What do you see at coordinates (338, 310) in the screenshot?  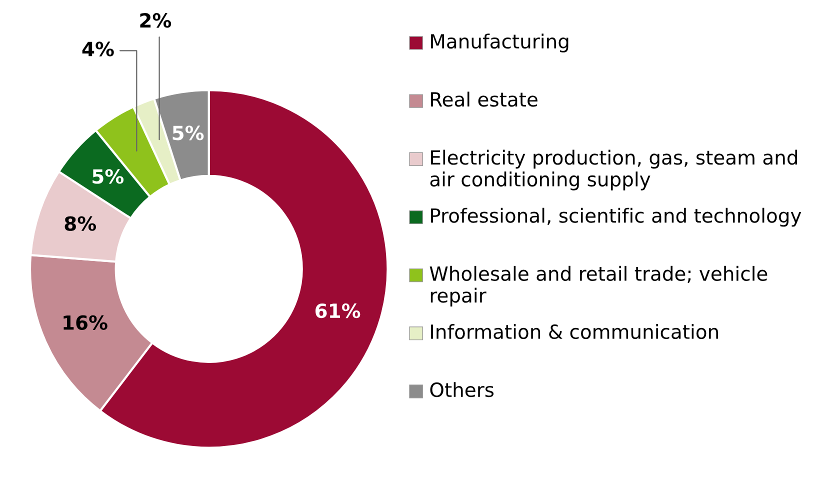 I see `data-label: 61%` at bounding box center [338, 310].